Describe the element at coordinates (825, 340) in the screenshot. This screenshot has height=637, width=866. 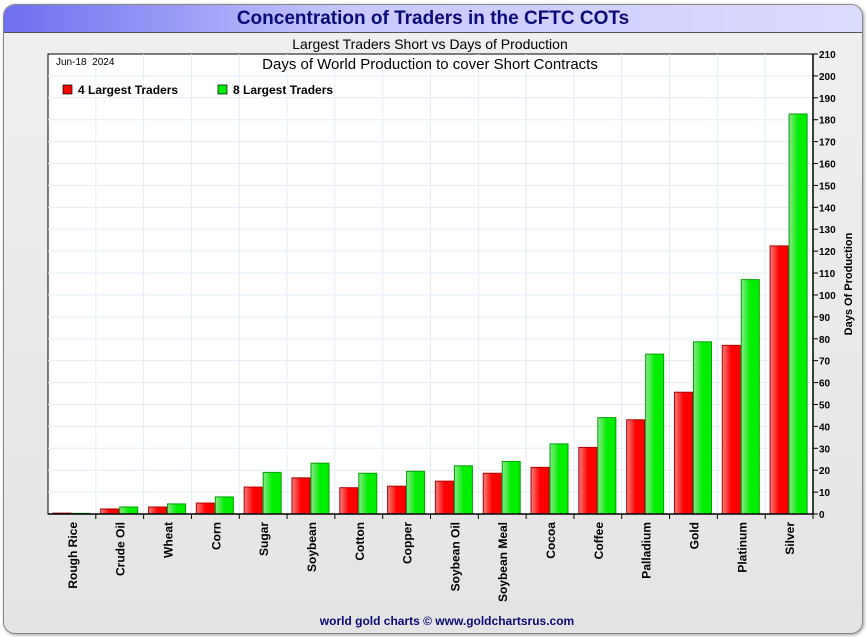
I see `y-tick-label: 80` at that location.